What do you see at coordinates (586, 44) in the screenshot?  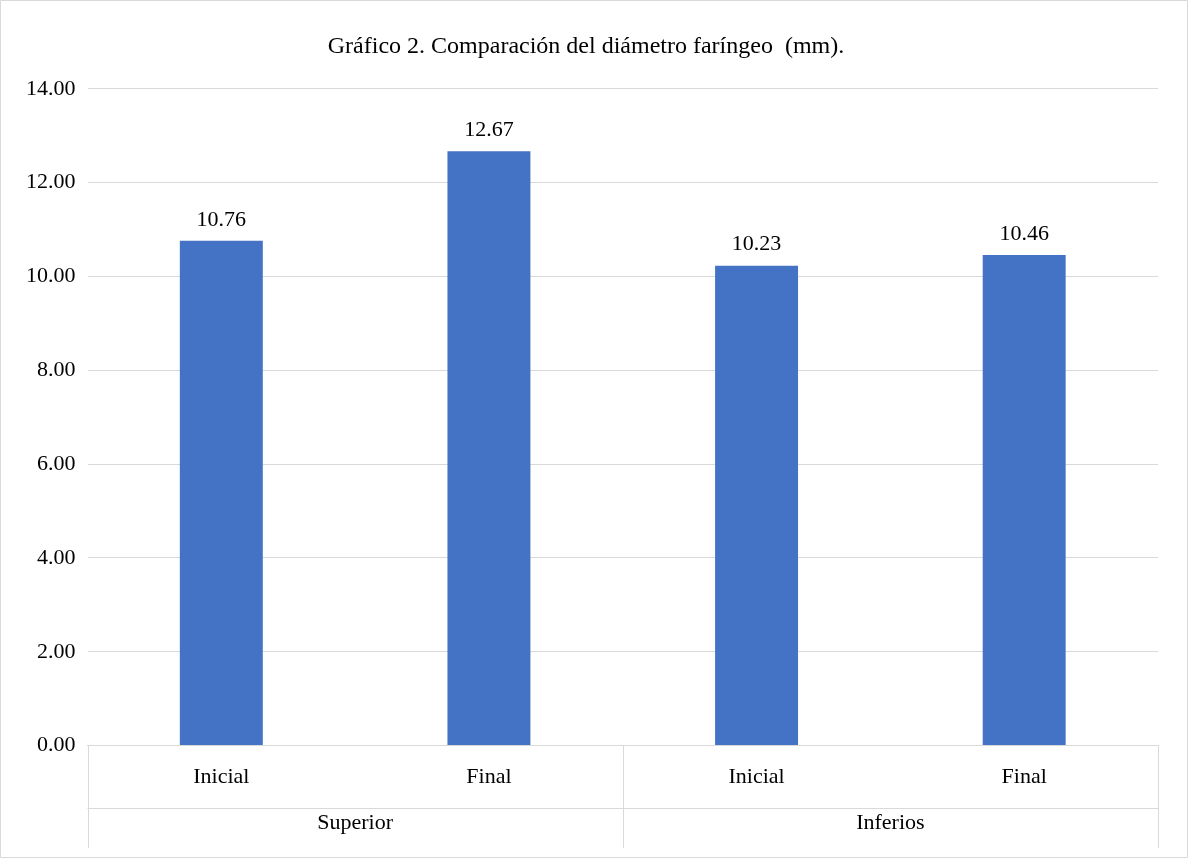 I see `chart-title: Gráfico 2. Comparación del diámetro faríngeo (mm).` at bounding box center [586, 44].